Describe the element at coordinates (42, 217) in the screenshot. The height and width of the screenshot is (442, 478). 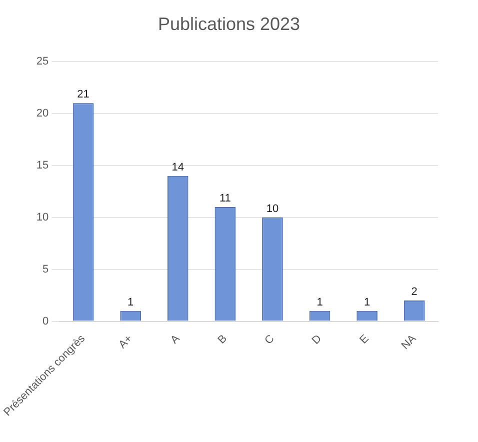
I see `y-tick-label: 10` at that location.